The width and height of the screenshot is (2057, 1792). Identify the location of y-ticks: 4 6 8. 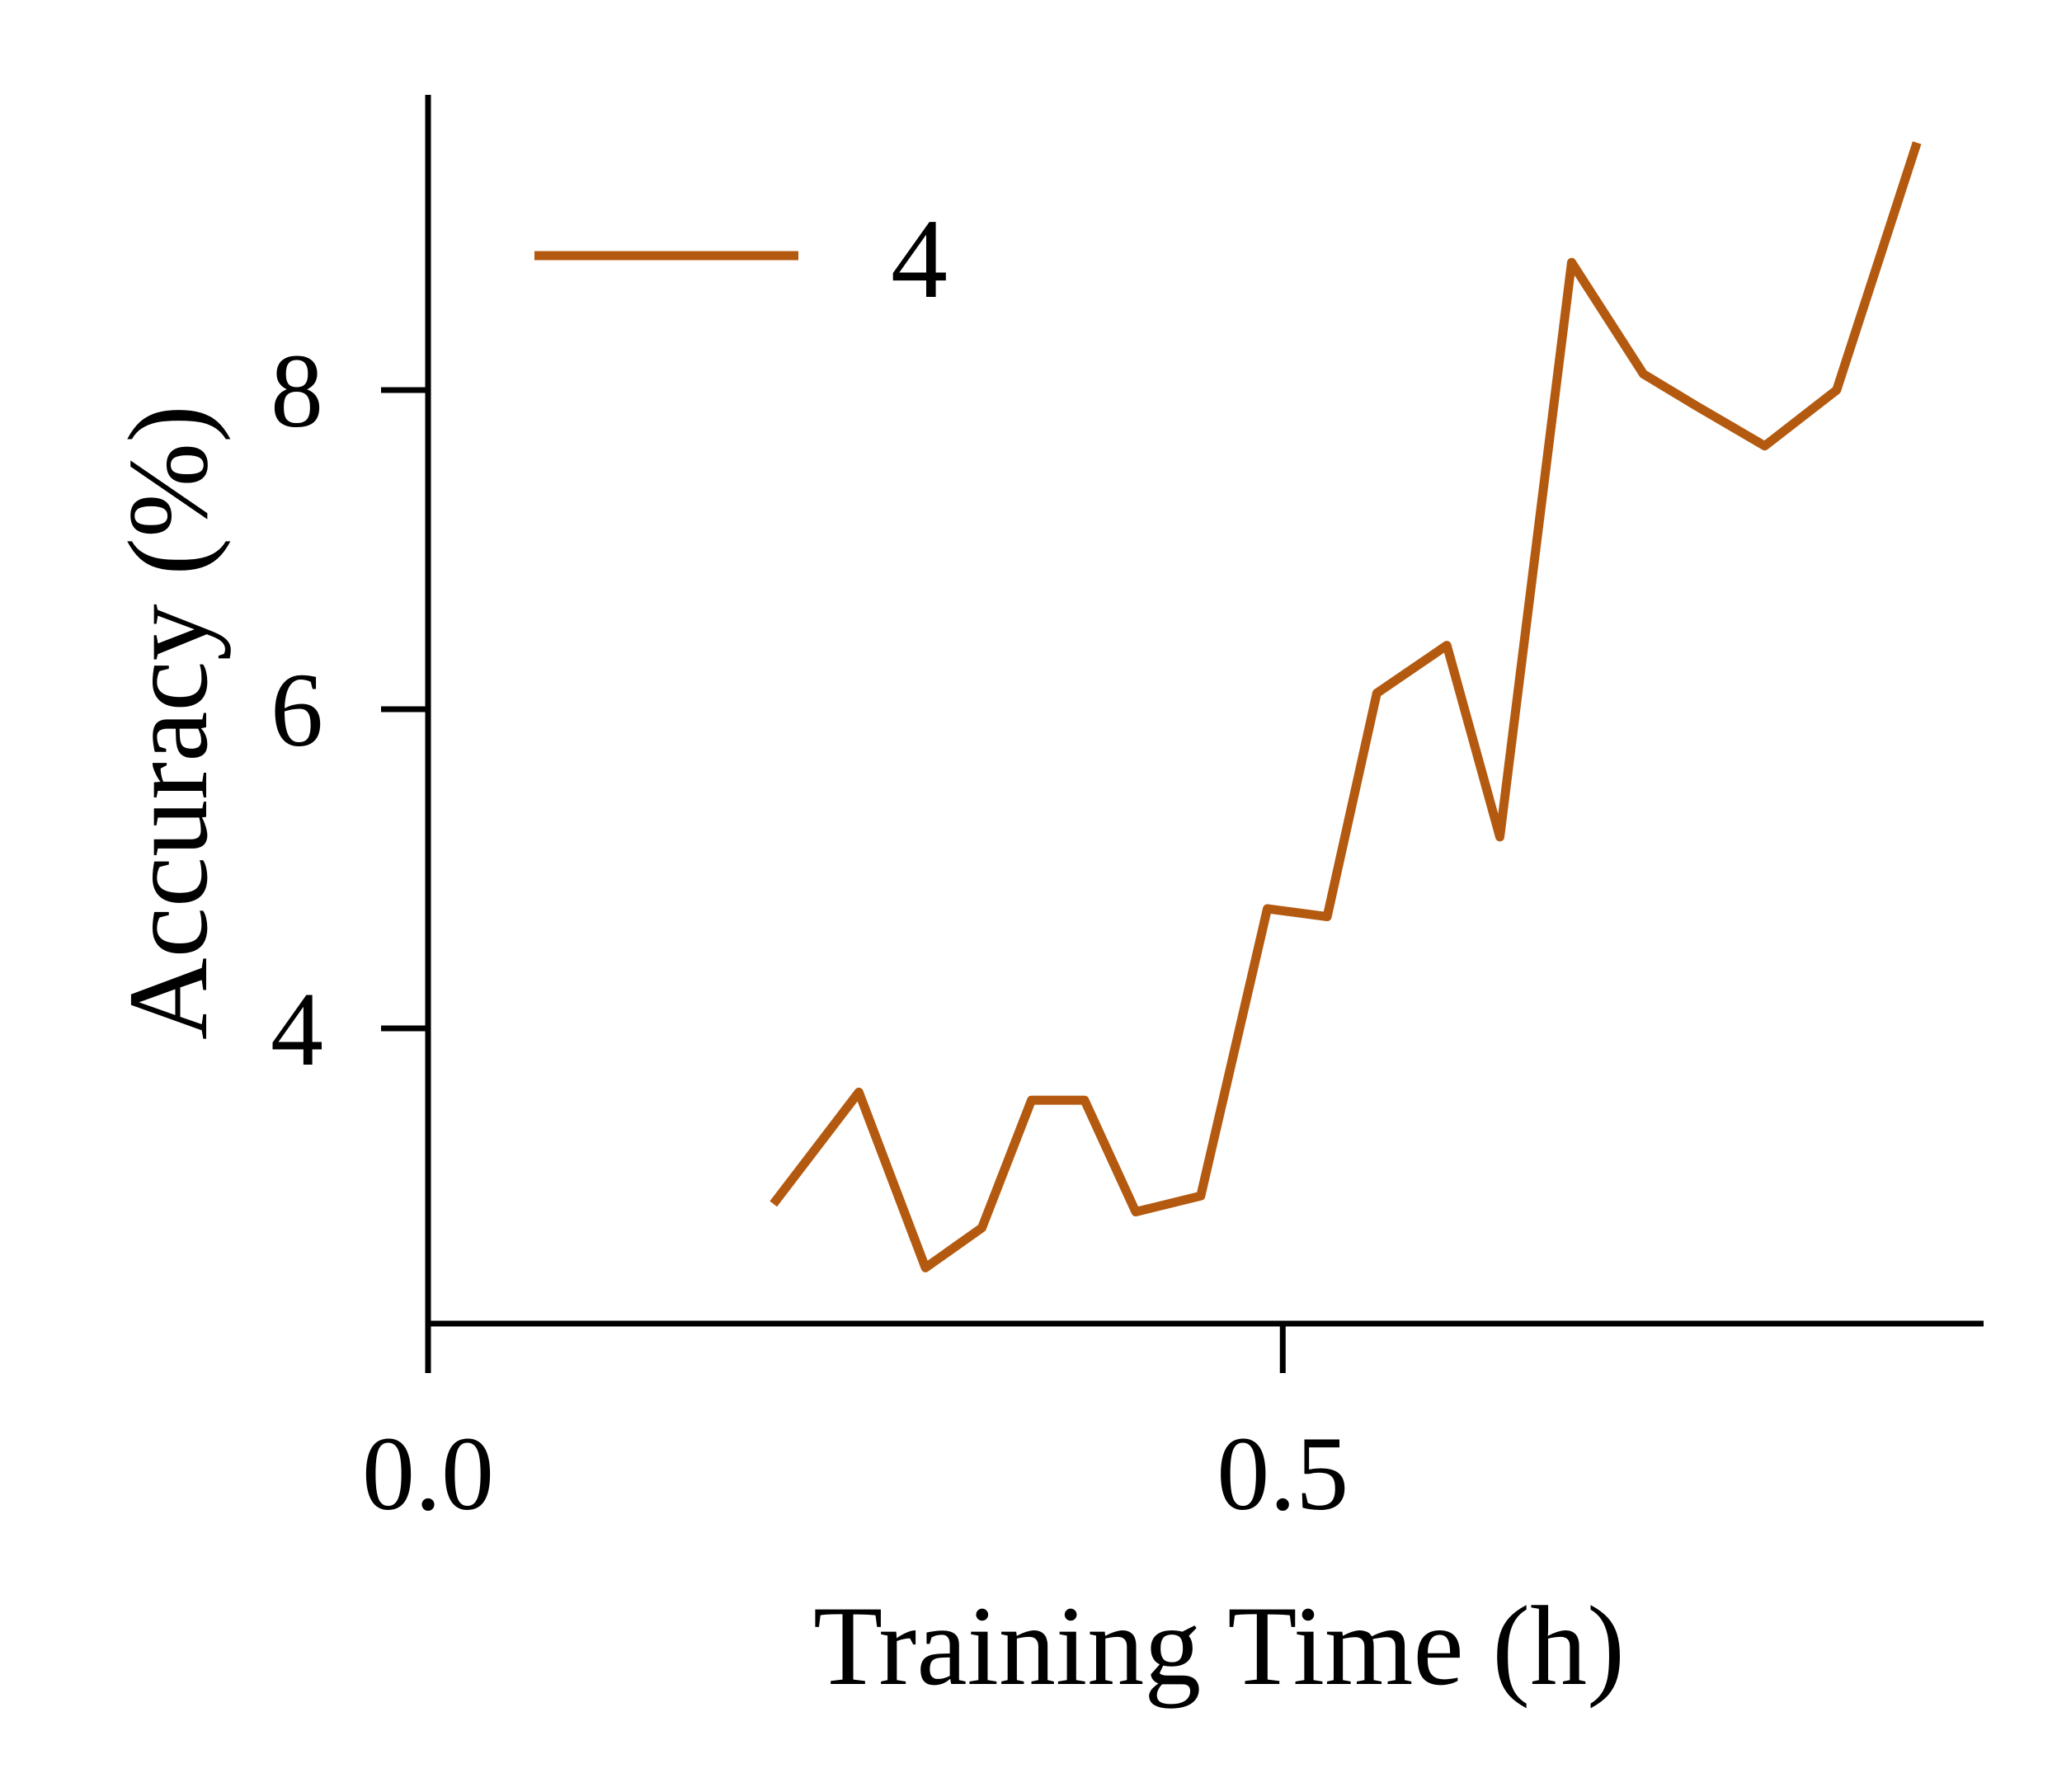
(350, 710).